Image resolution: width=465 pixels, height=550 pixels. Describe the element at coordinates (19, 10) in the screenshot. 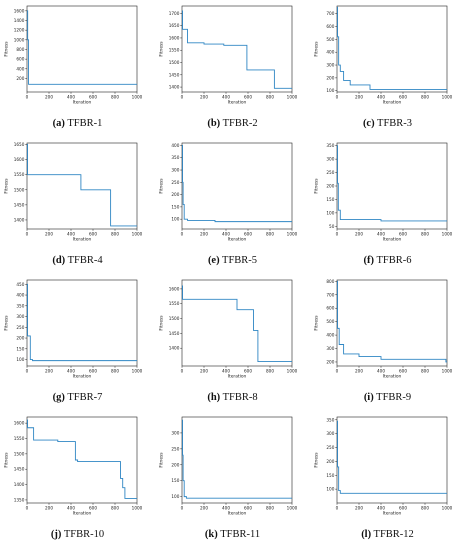

I see `y-tick-label: 1600` at that location.